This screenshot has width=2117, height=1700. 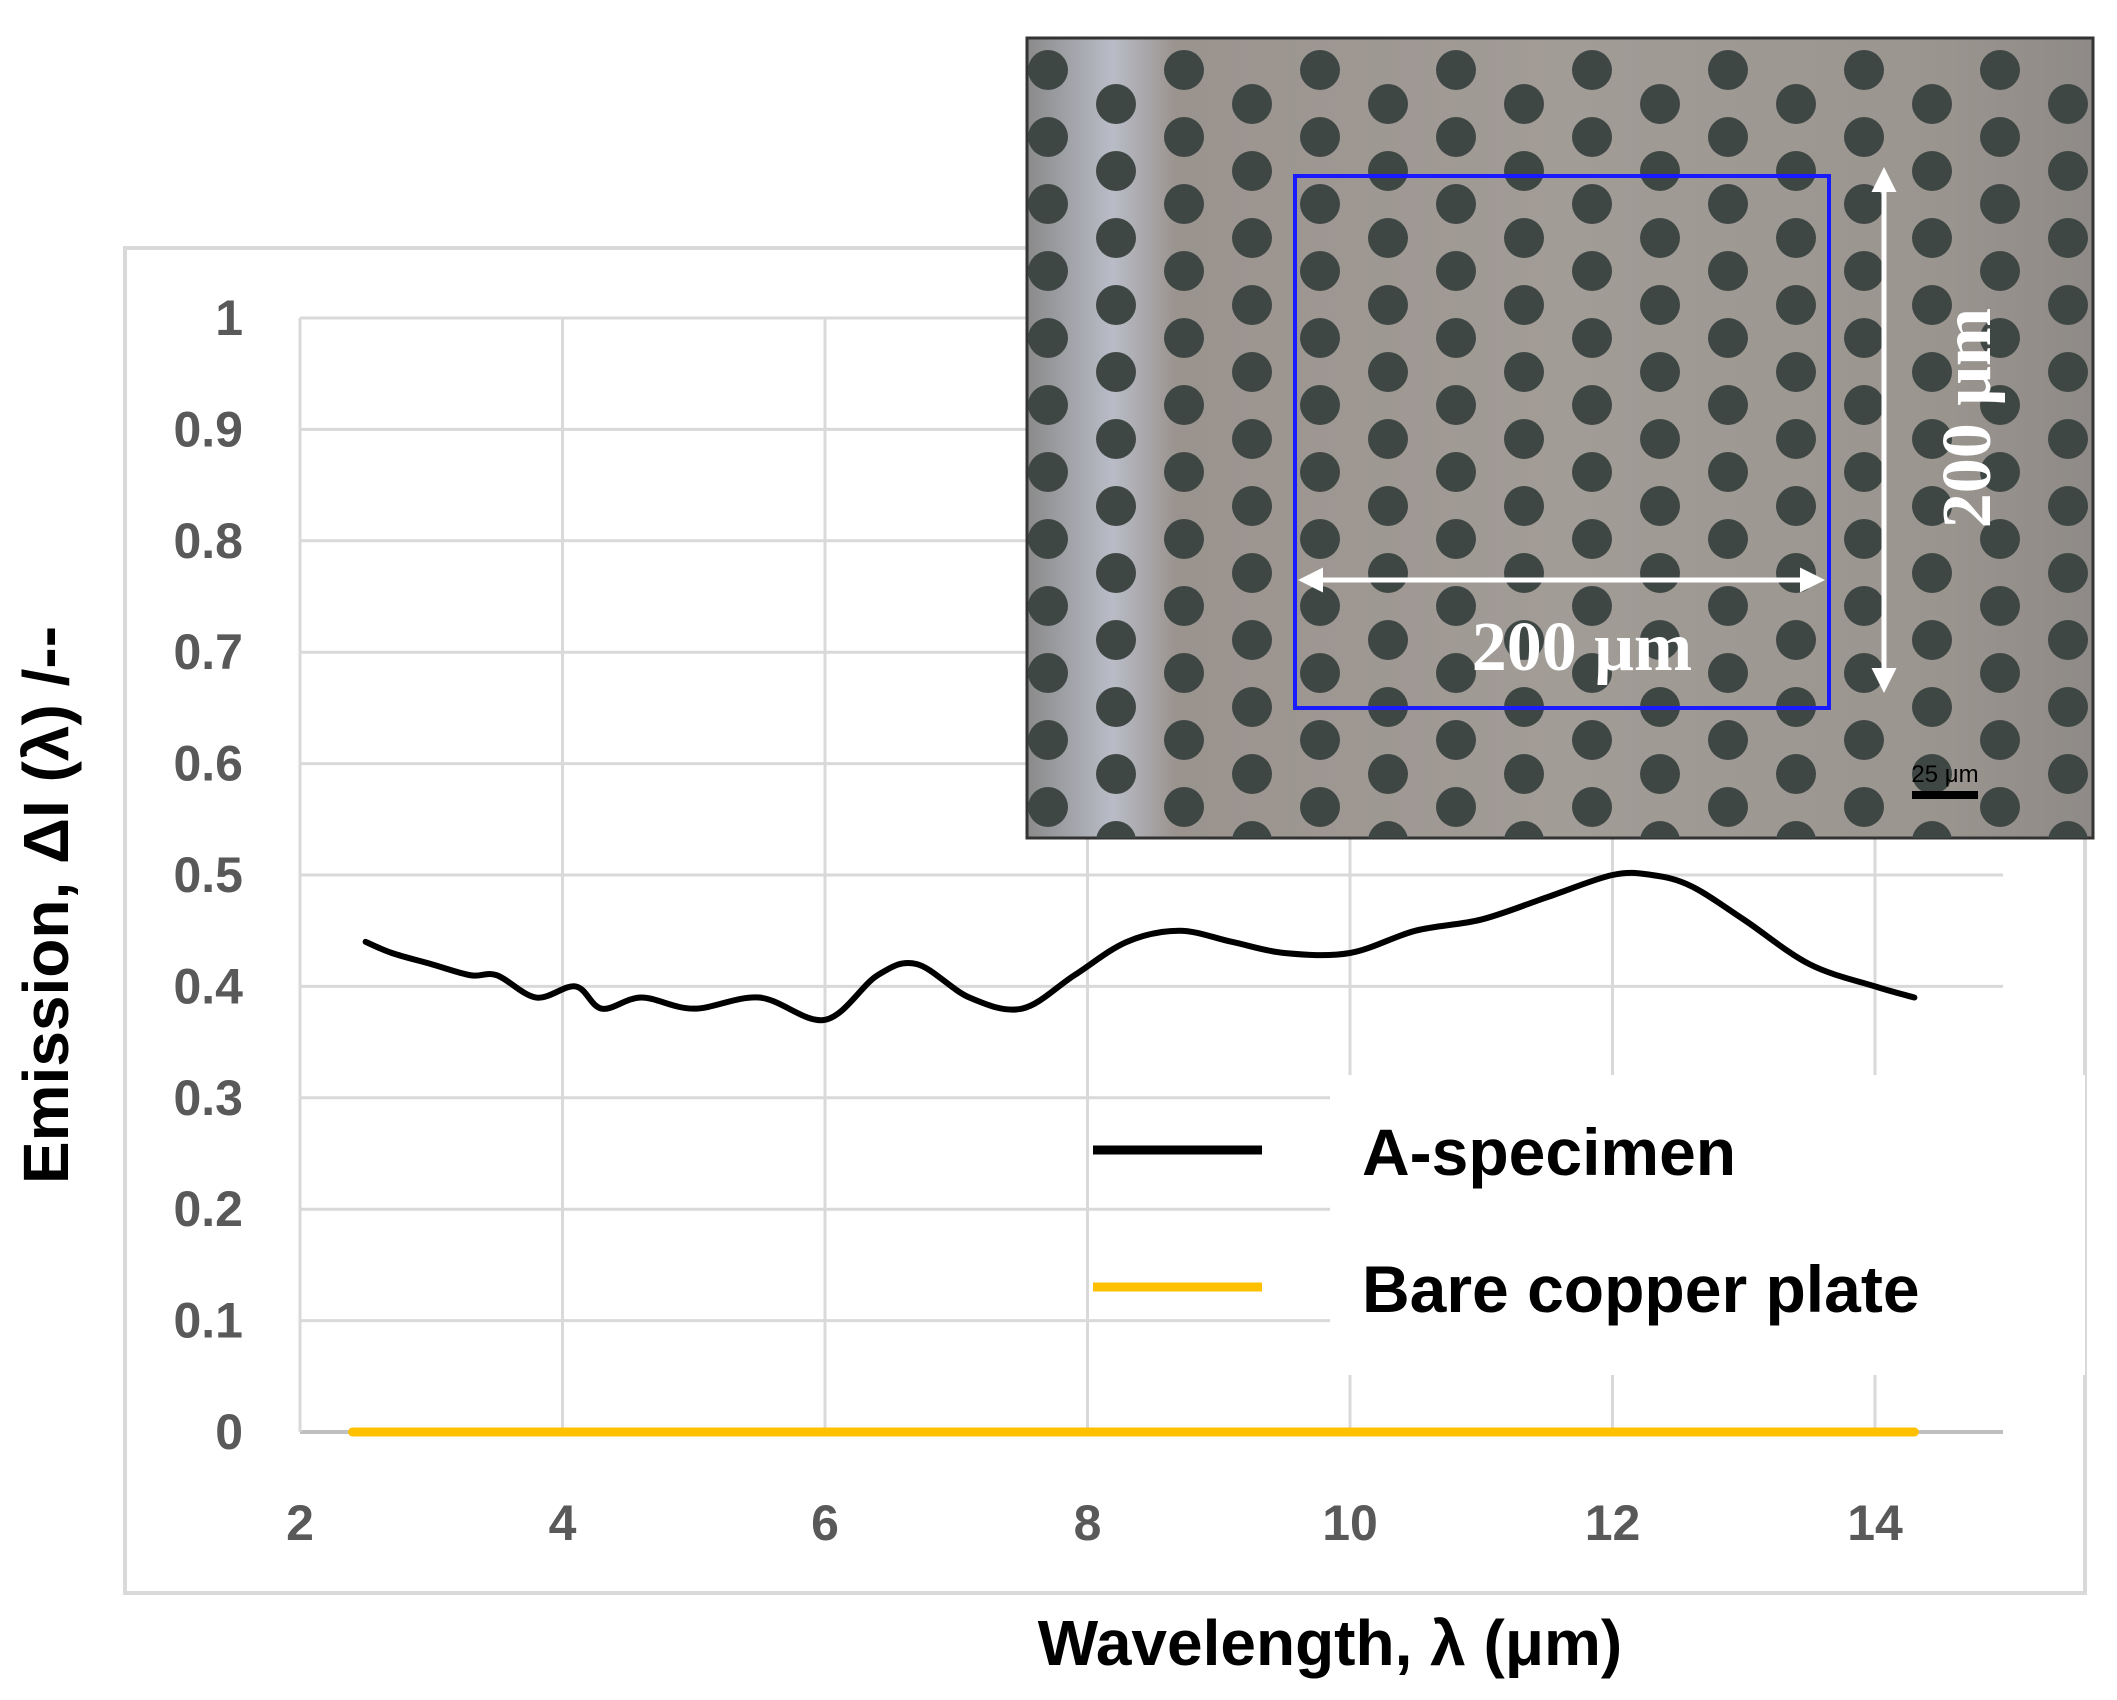 What do you see at coordinates (229, 318) in the screenshot?
I see `y-tick-label: 1` at bounding box center [229, 318].